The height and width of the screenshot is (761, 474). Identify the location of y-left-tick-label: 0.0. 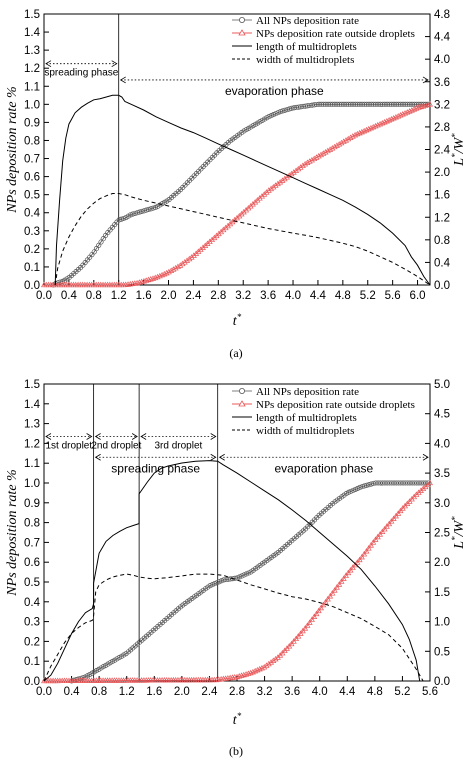
(32, 682).